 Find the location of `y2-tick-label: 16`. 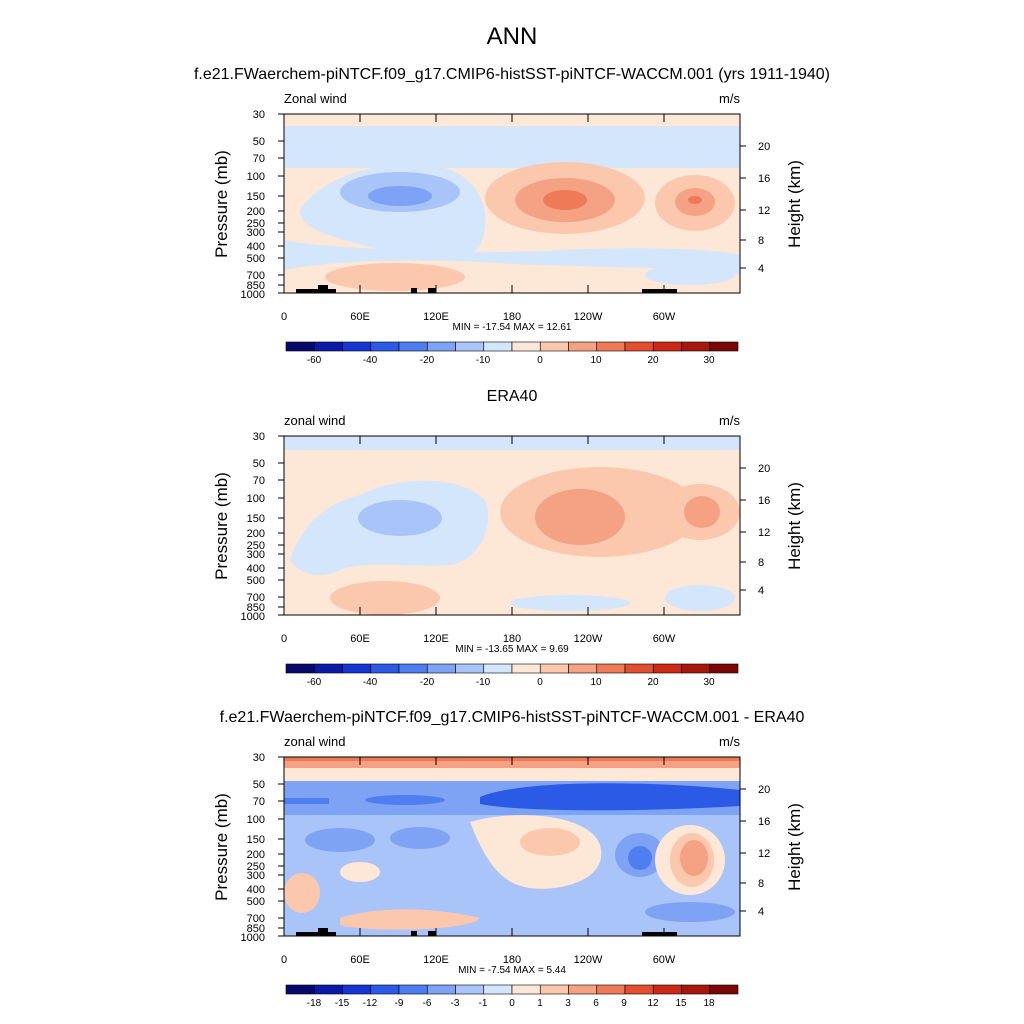

y2-tick-label: 16 is located at coordinates (764, 822).